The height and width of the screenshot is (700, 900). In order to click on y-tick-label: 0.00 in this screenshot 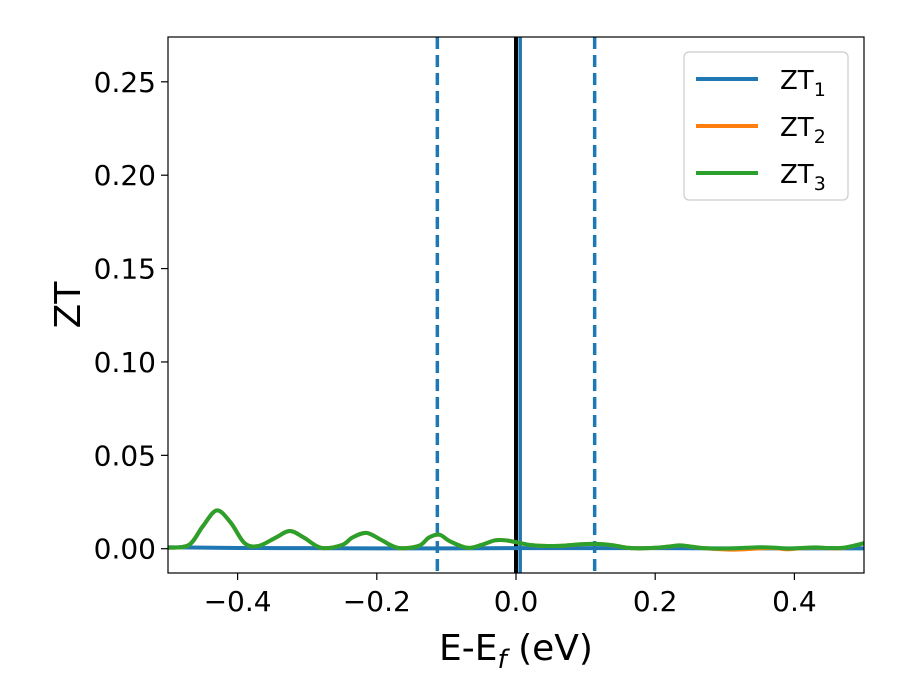, I will do `click(125, 549)`.